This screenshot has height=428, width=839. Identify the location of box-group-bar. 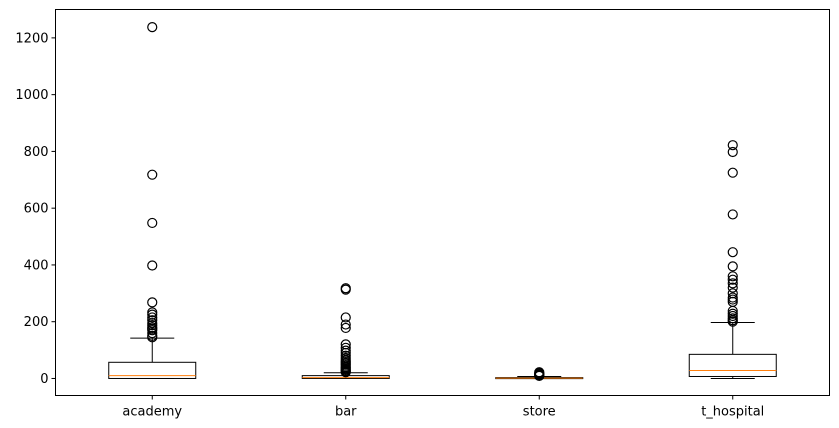
(345, 331).